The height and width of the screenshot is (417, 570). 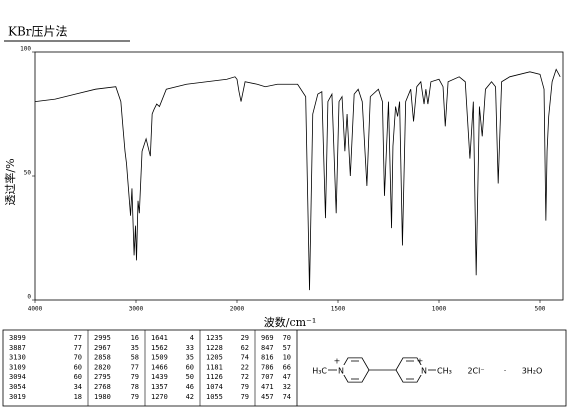 I want to click on table-cell: 1562, so click(x=159, y=348).